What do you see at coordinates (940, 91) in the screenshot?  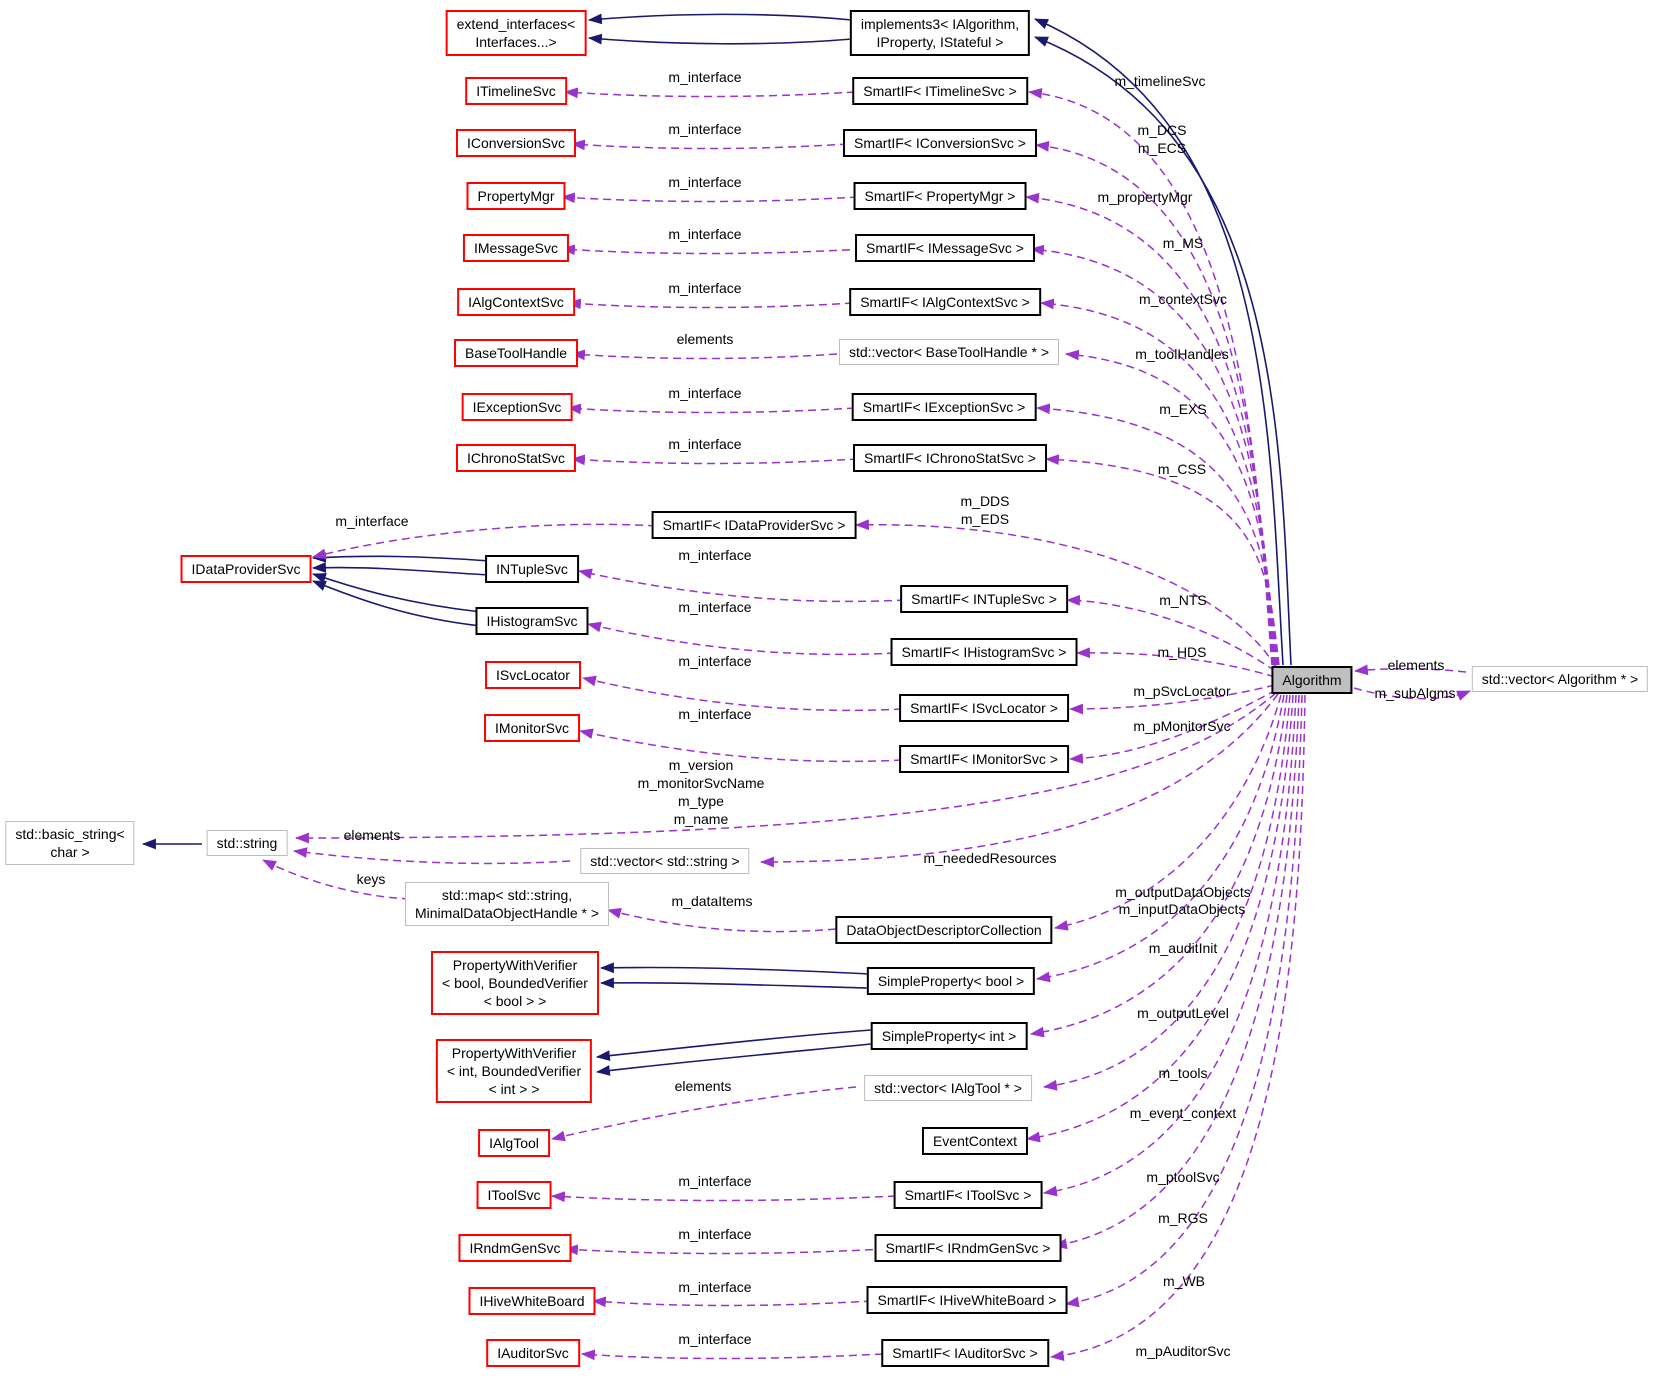 I see `node-smartif-itimelinesvc: SmartIF< ITimelineSvc >` at bounding box center [940, 91].